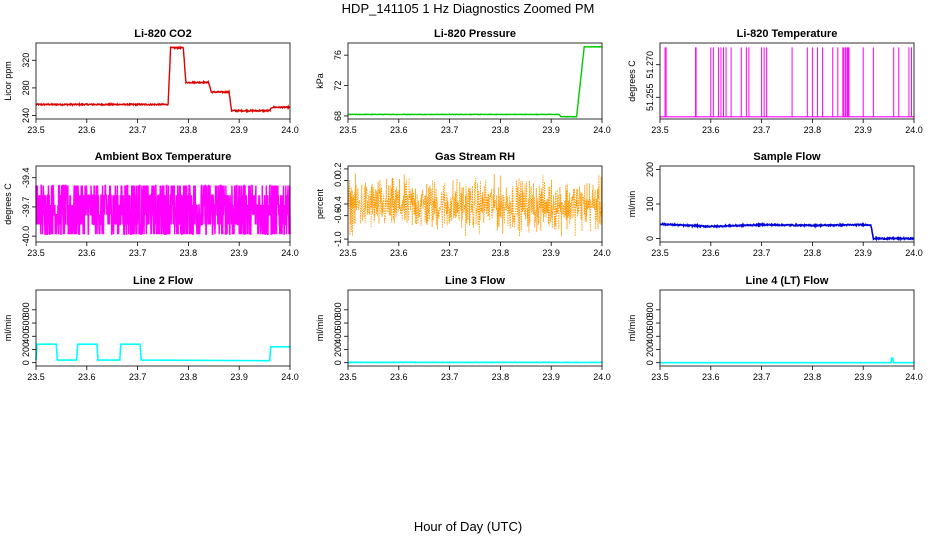 The width and height of the screenshot is (936, 540). Describe the element at coordinates (163, 281) in the screenshot. I see `panel-title: Line 2 Flow` at that location.